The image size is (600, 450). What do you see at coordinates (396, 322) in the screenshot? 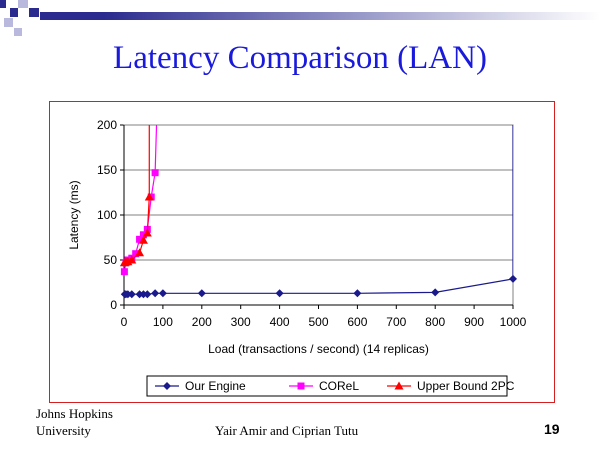
I see `x-tick-label: 700` at bounding box center [396, 322].